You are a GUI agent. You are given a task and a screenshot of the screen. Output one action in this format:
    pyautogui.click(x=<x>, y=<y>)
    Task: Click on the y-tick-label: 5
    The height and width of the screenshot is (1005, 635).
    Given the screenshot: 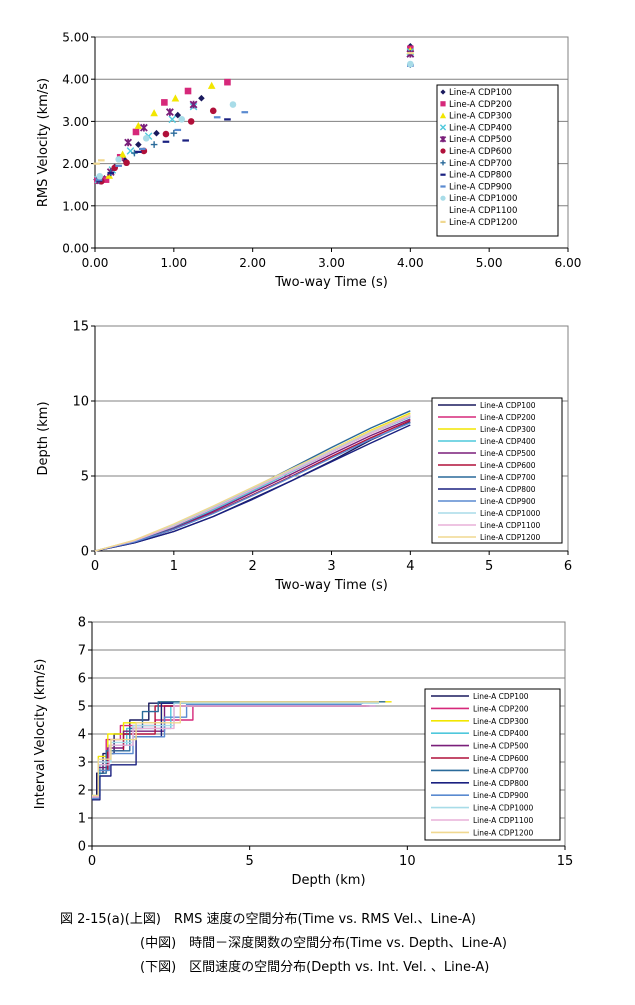 What is the action you would take?
    pyautogui.click(x=85, y=477)
    